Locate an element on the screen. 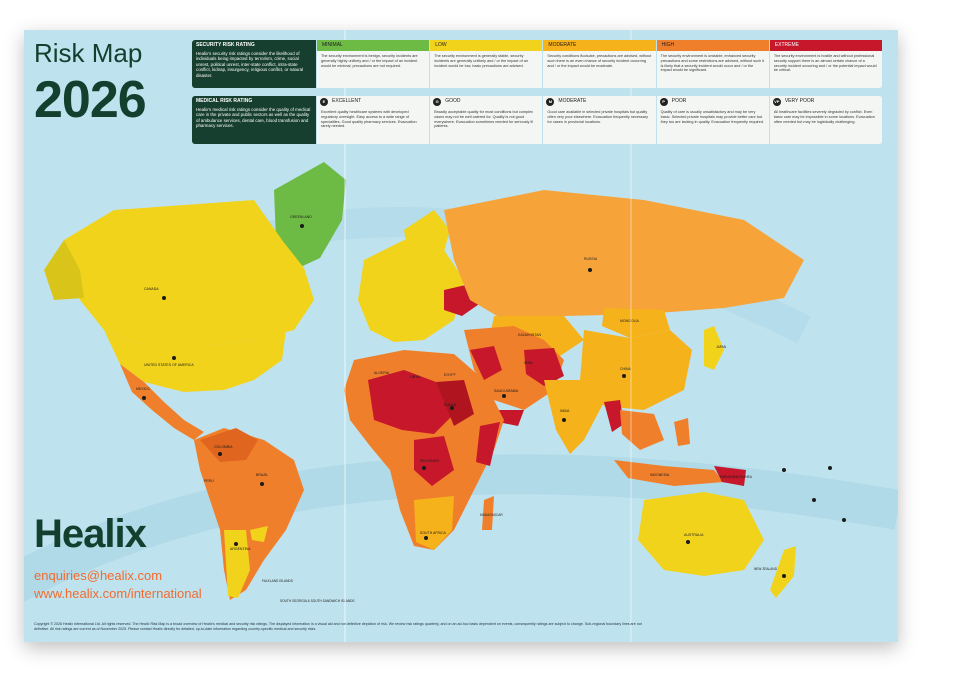  level-label: POOR is located at coordinates (679, 101).